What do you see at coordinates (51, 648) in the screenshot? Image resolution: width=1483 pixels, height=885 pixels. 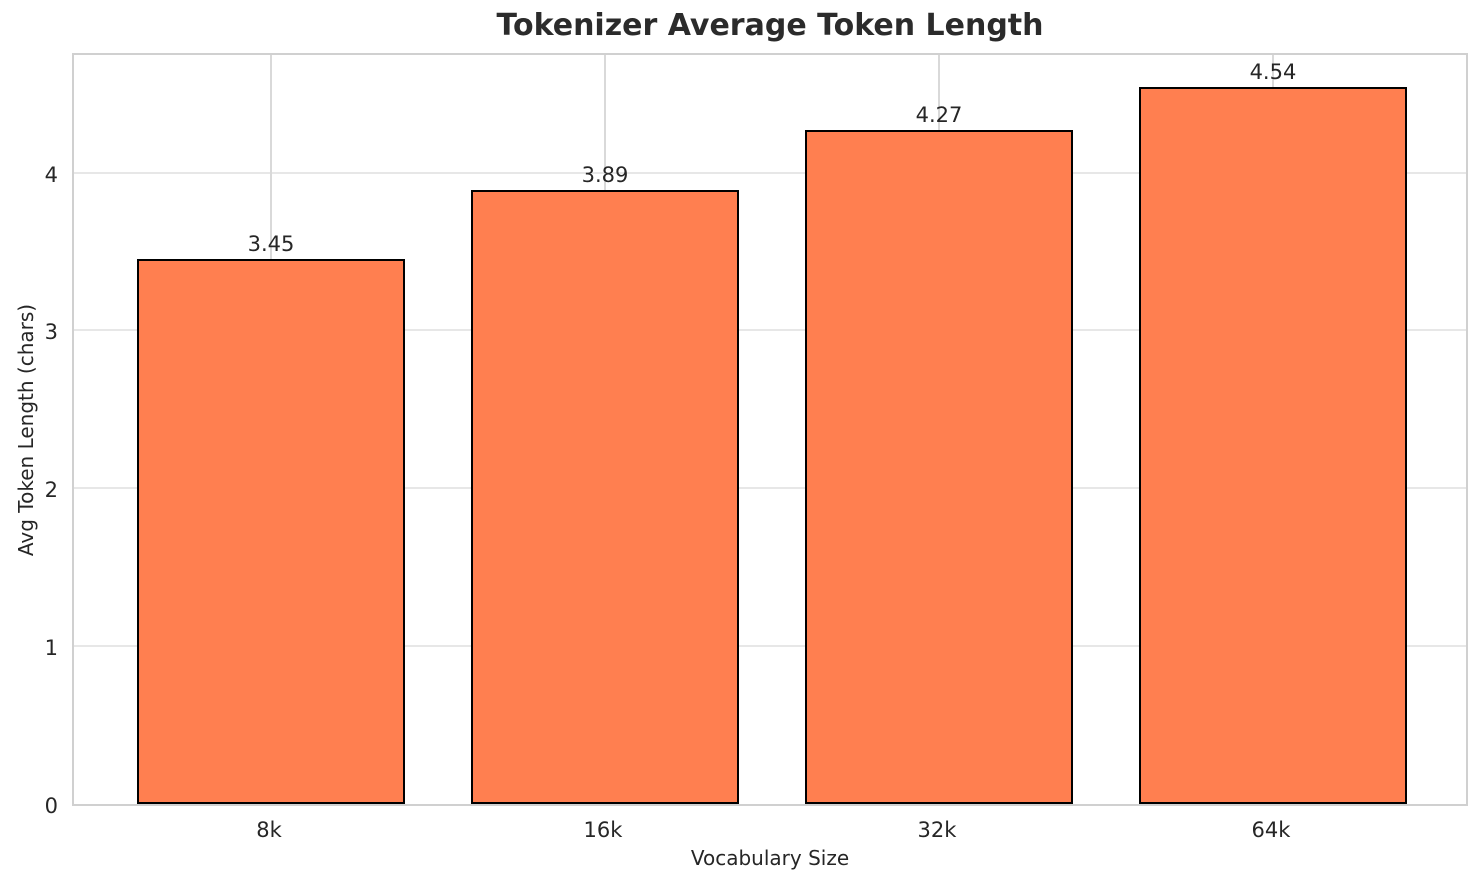 I see `y-tick-label: 1` at bounding box center [51, 648].